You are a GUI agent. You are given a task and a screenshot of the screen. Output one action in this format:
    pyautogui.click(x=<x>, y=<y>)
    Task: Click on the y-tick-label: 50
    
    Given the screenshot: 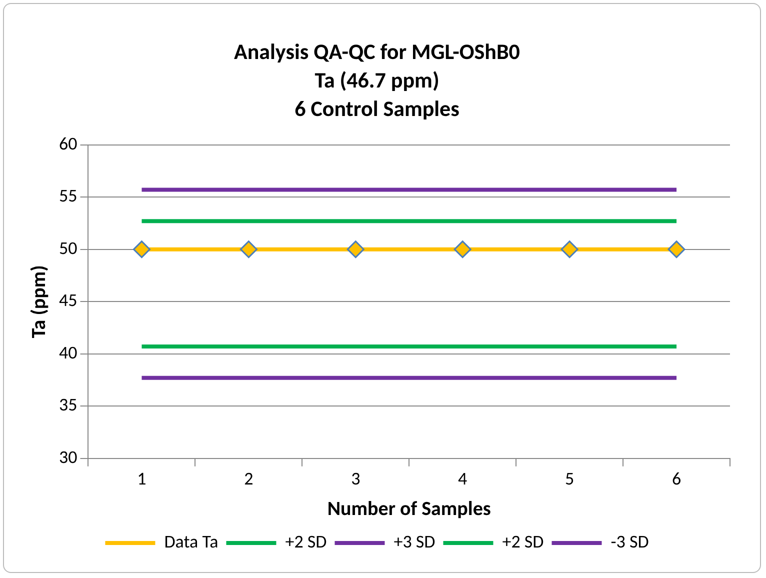 What is the action you would take?
    pyautogui.click(x=68, y=247)
    